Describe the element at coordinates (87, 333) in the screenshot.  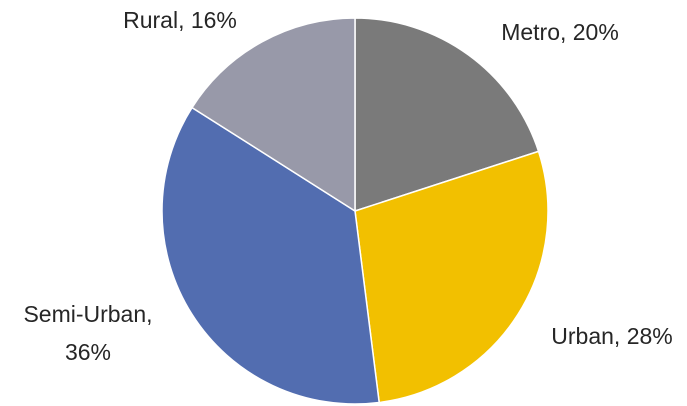
I see `data-label-semi-urban: Semi-Urban, 36%` at that location.